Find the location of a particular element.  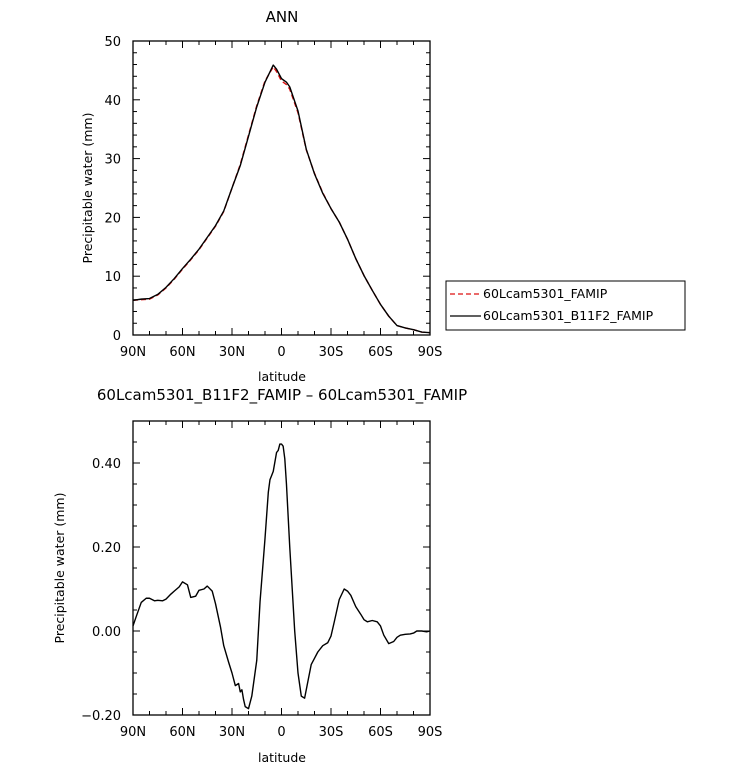

y-tick-label: 40 is located at coordinates (112, 101).